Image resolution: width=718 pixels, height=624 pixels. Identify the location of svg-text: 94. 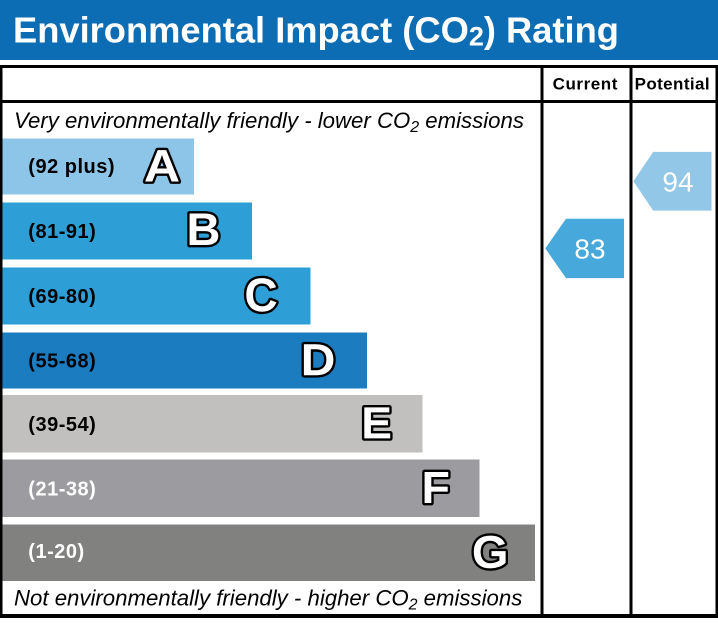
(677, 182).